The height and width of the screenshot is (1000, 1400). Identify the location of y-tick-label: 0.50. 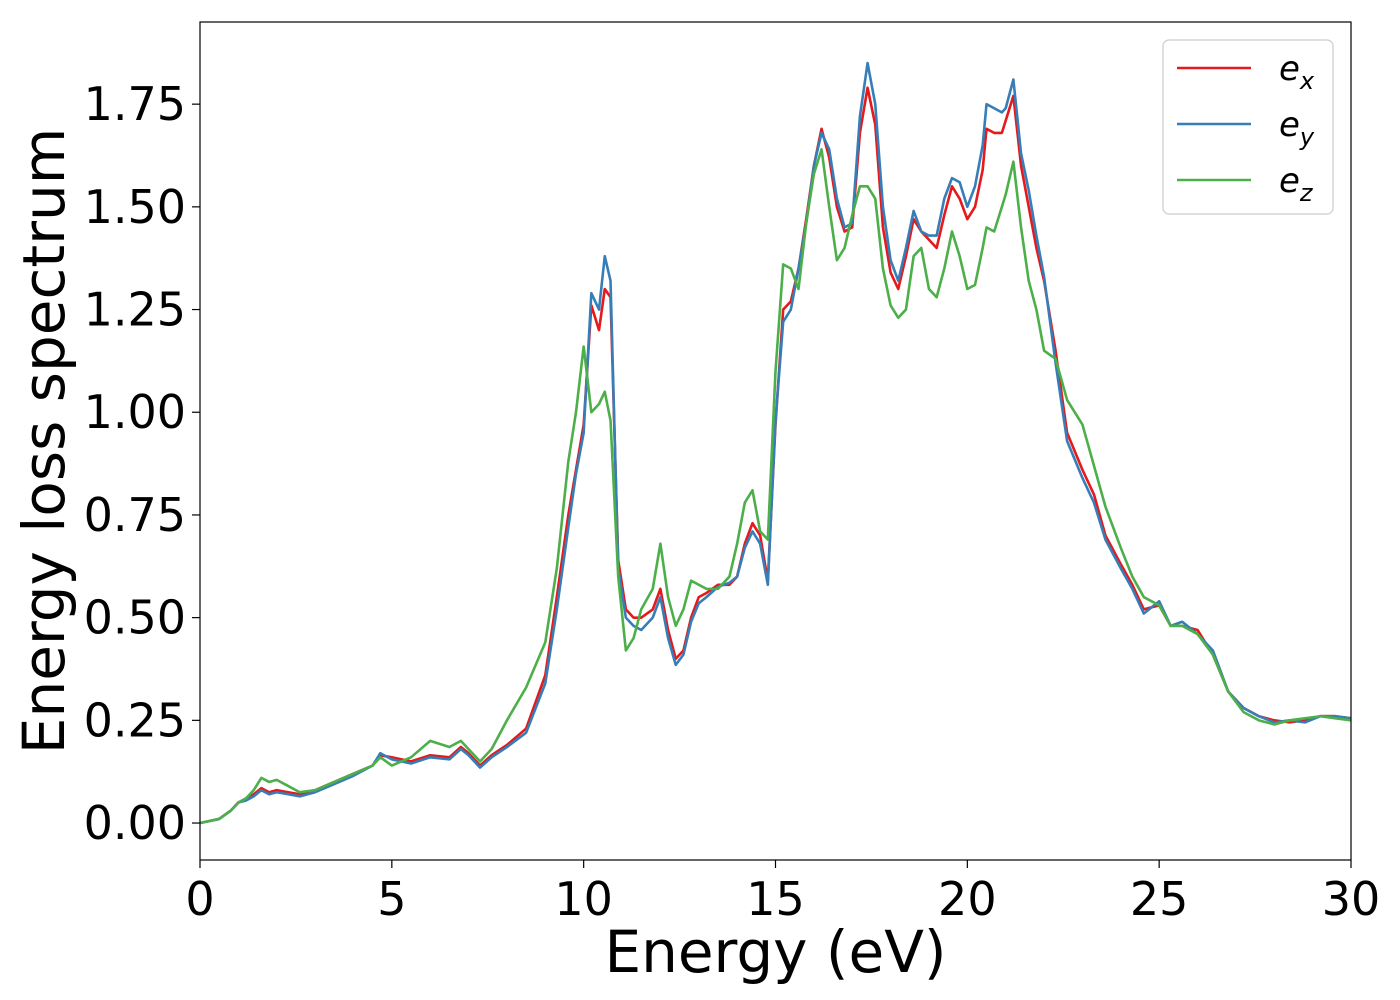
(135, 618).